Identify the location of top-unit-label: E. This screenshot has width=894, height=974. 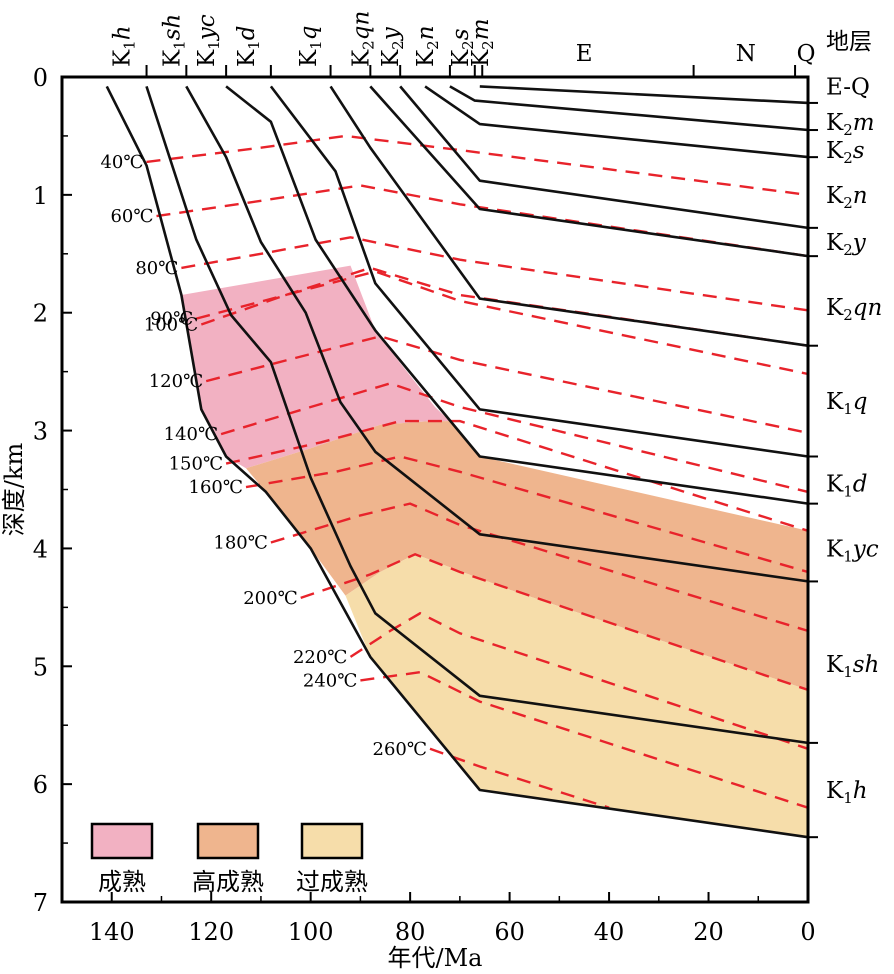
(584, 54).